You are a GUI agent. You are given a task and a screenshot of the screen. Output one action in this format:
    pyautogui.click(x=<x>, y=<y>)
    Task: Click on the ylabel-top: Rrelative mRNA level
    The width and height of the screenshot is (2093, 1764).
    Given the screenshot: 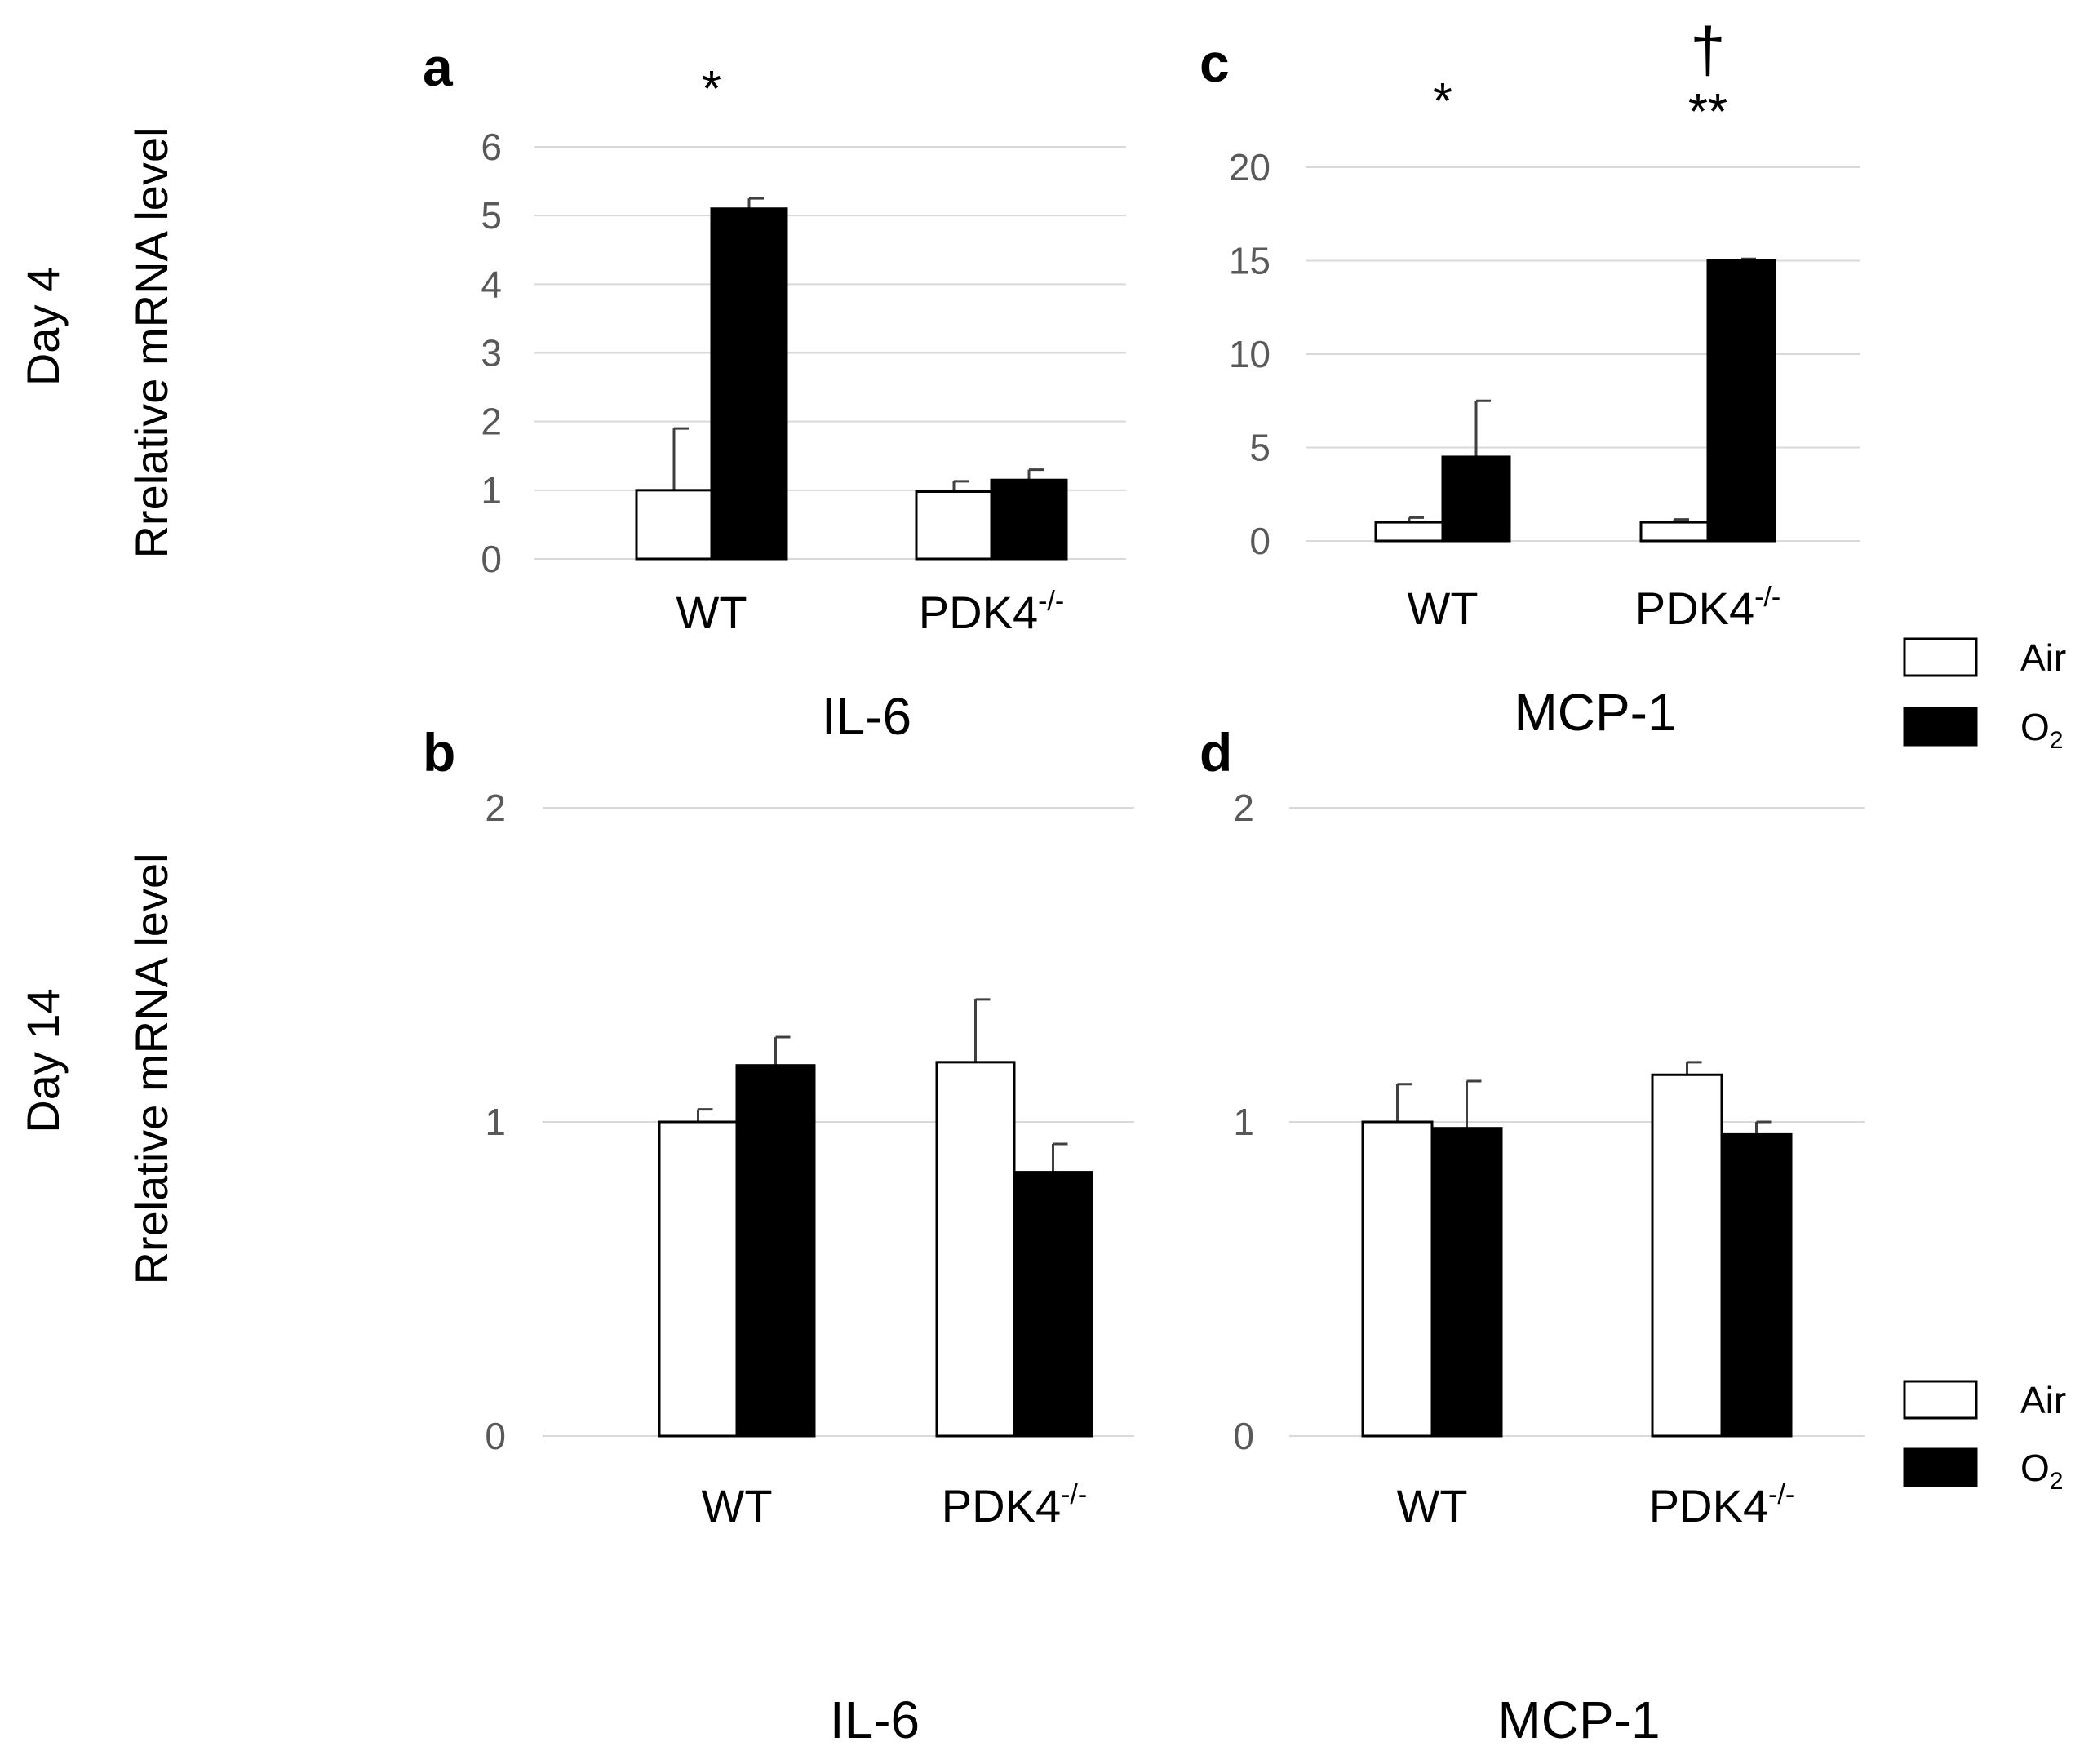 What is the action you would take?
    pyautogui.click(x=151, y=342)
    